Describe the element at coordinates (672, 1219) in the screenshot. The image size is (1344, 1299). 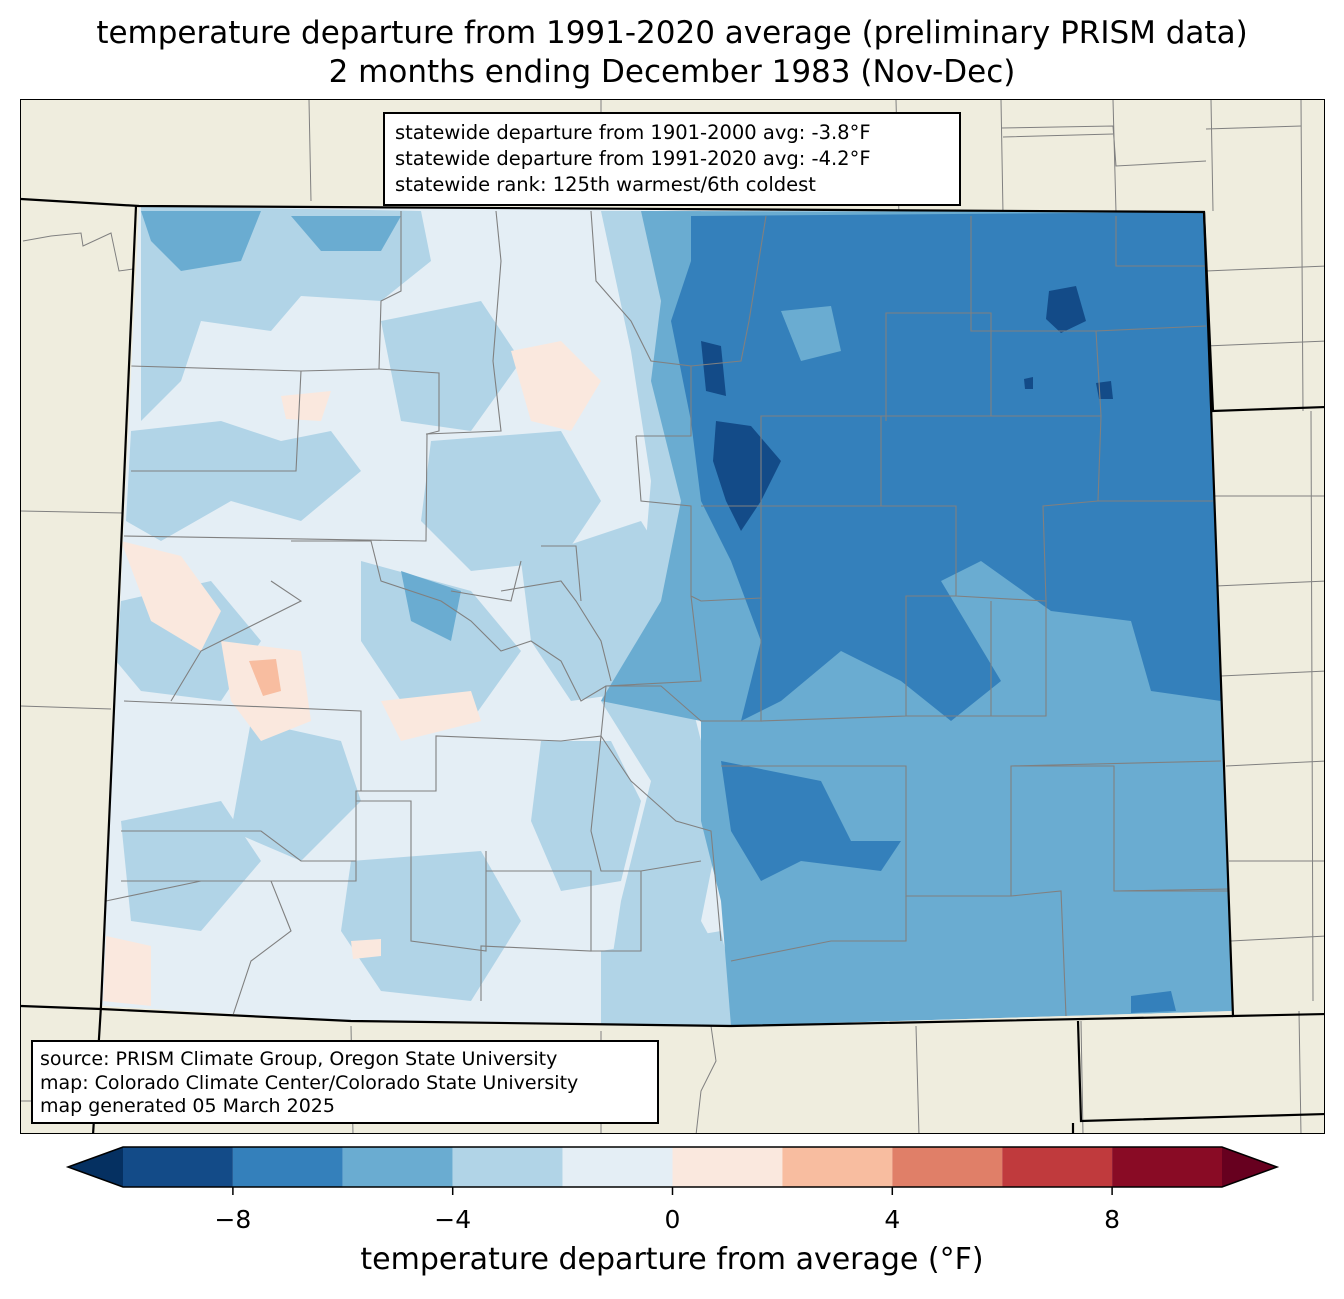
I see `colorbar-tick-label: 0` at that location.